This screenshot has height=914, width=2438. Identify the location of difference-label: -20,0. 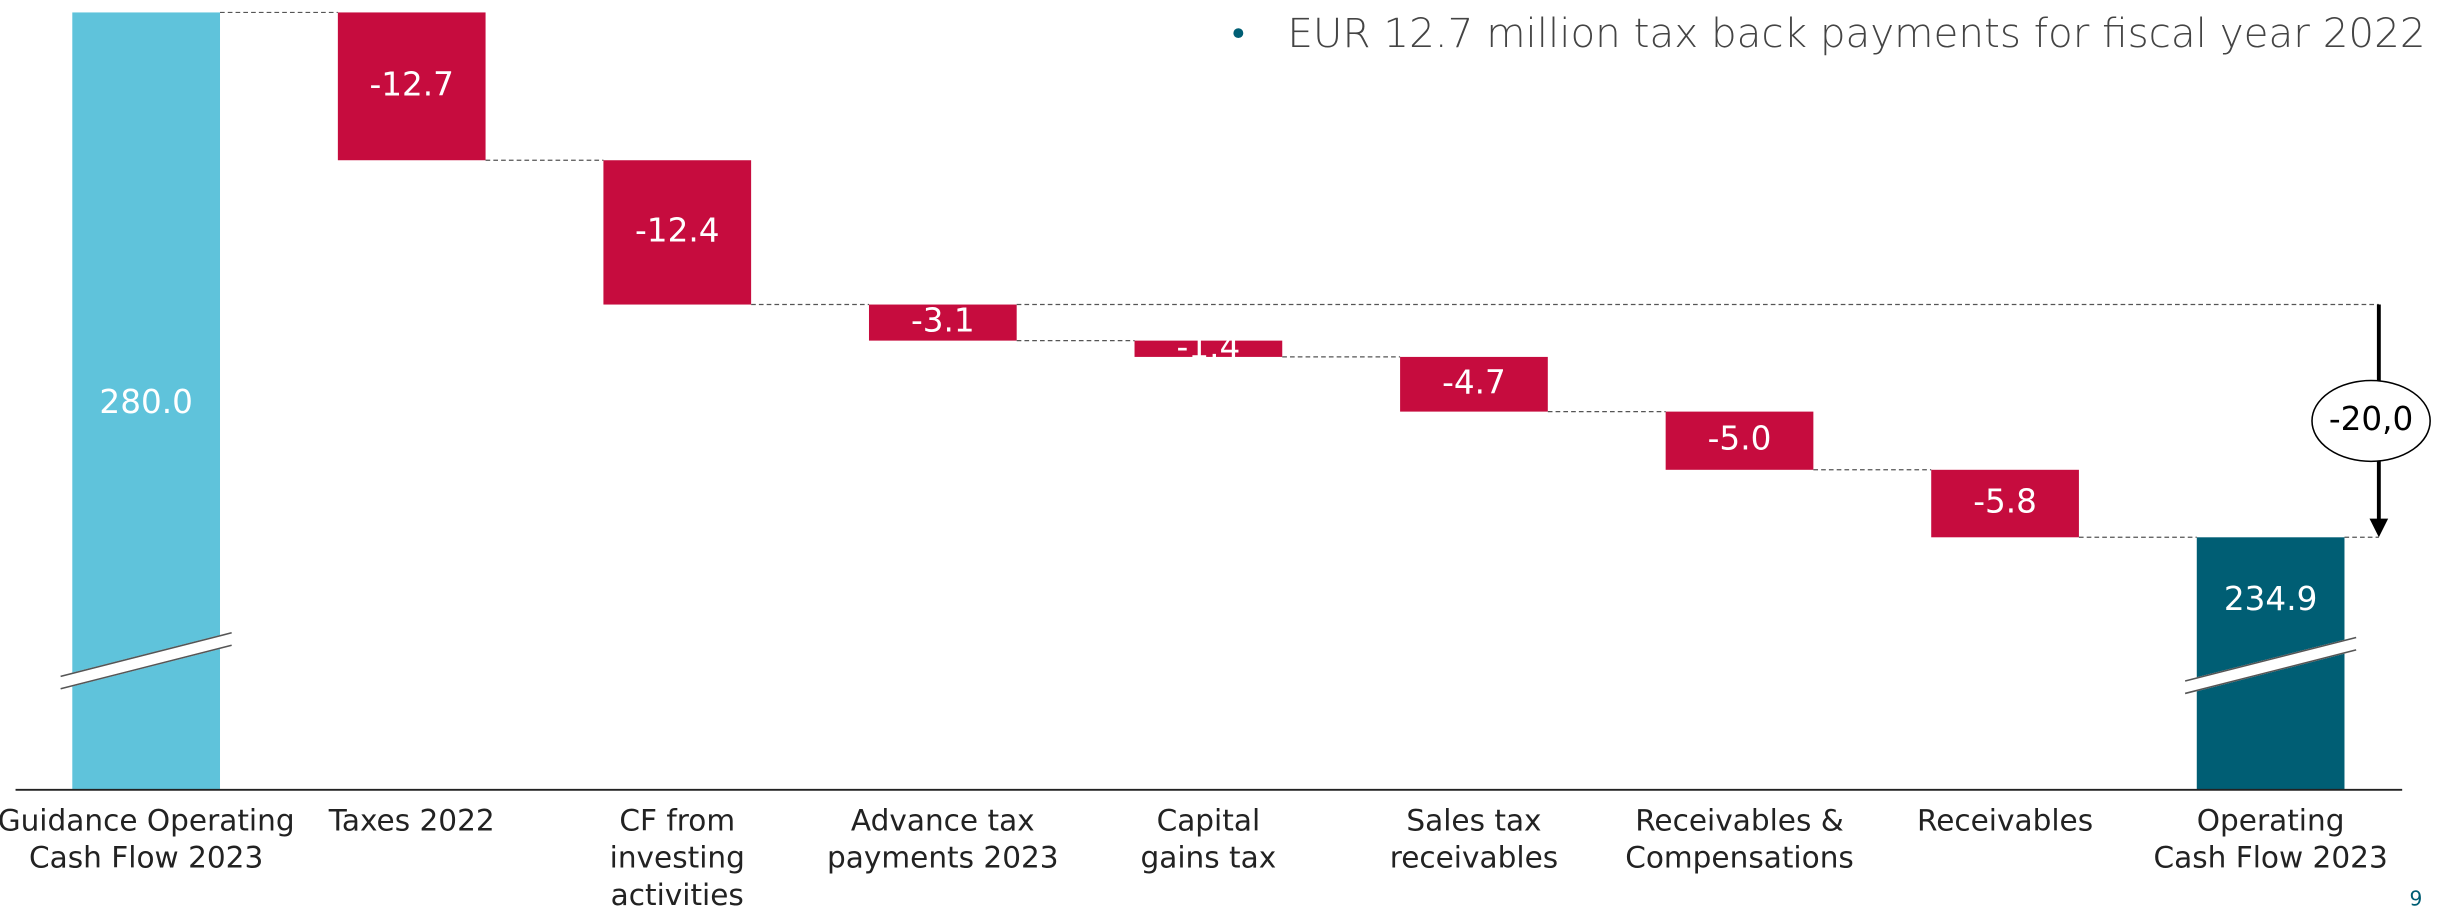
(2371, 419).